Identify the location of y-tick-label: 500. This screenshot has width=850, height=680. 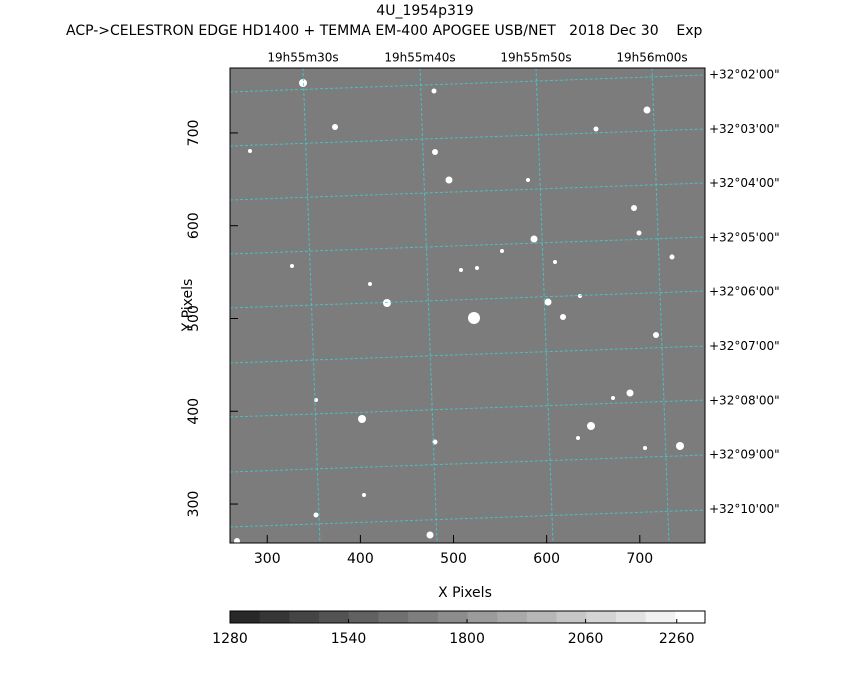
(194, 318).